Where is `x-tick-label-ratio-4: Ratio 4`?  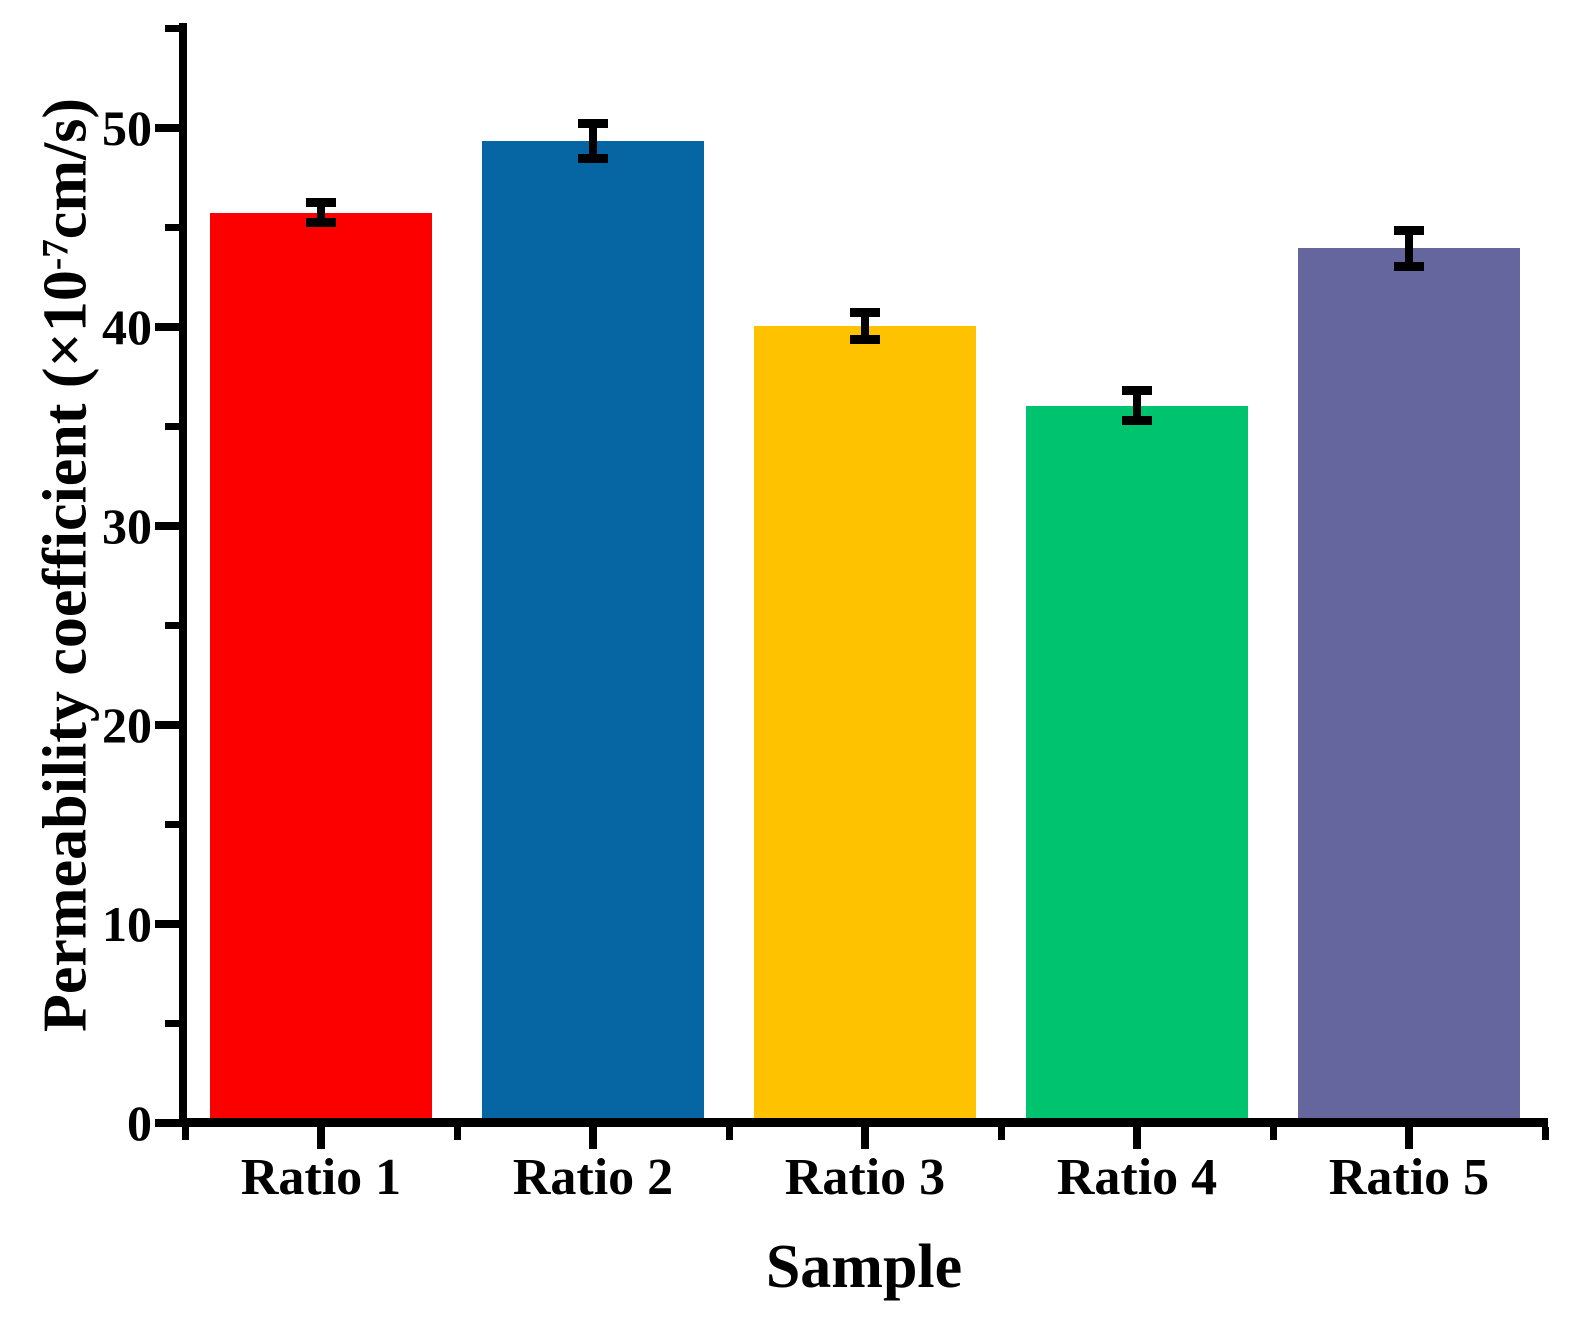 x-tick-label-ratio-4: Ratio 4 is located at coordinates (1137, 1177).